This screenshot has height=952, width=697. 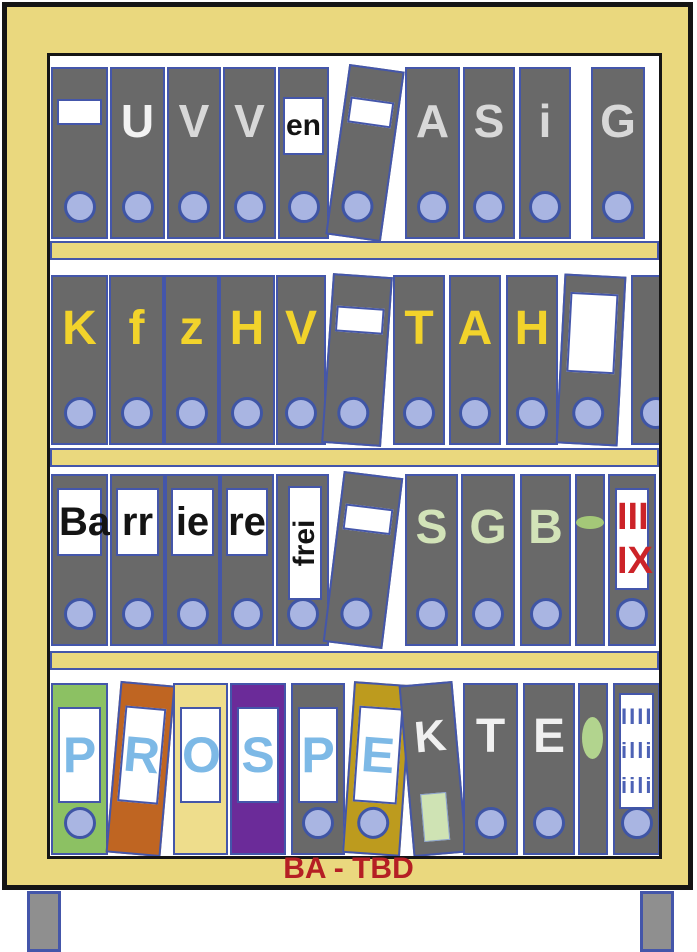 I want to click on text-label: en, so click(x=303, y=126).